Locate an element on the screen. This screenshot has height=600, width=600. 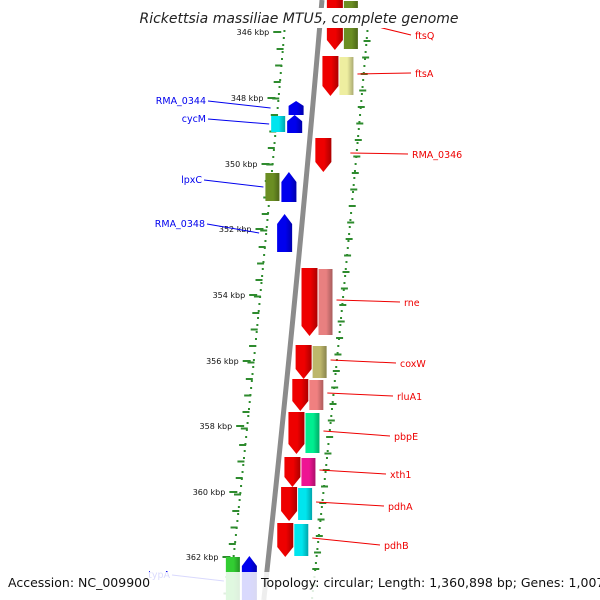
cds-rma-0348-shade is located at coordinates (285, 233).